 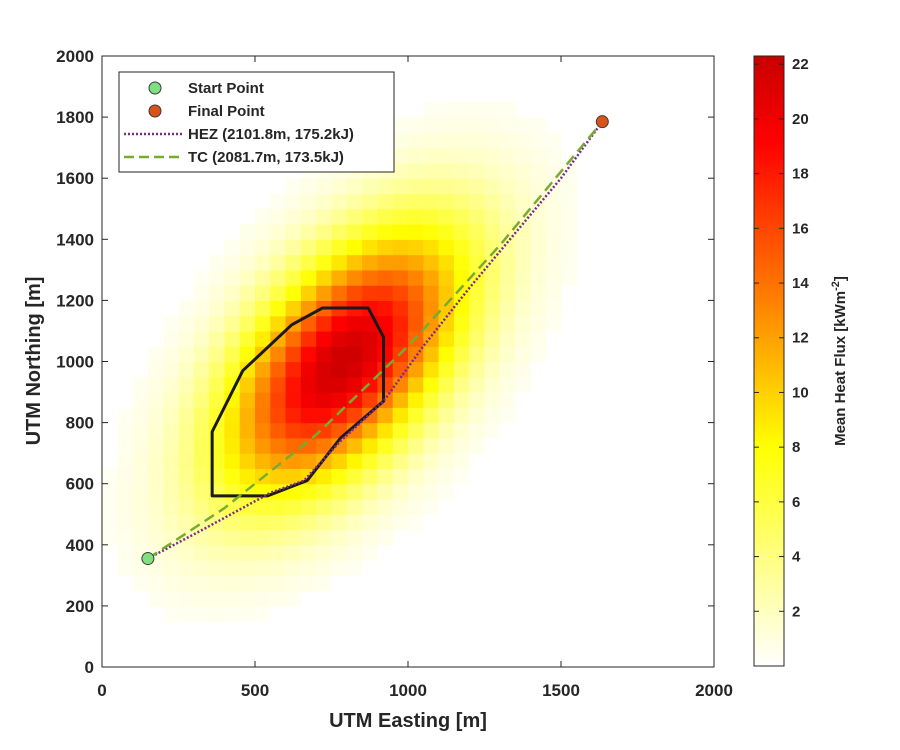 I want to click on y-tick-label: 0, so click(x=89, y=667).